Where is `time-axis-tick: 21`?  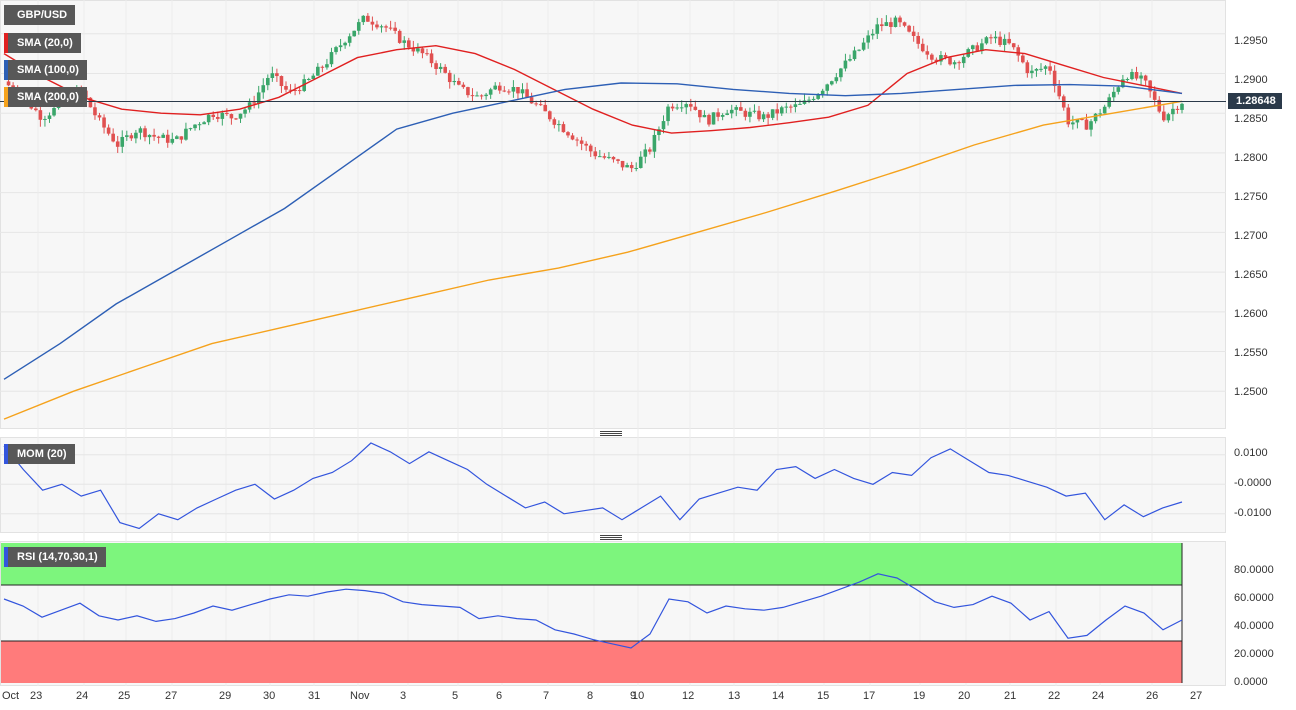
time-axis-tick: 21 is located at coordinates (1010, 696).